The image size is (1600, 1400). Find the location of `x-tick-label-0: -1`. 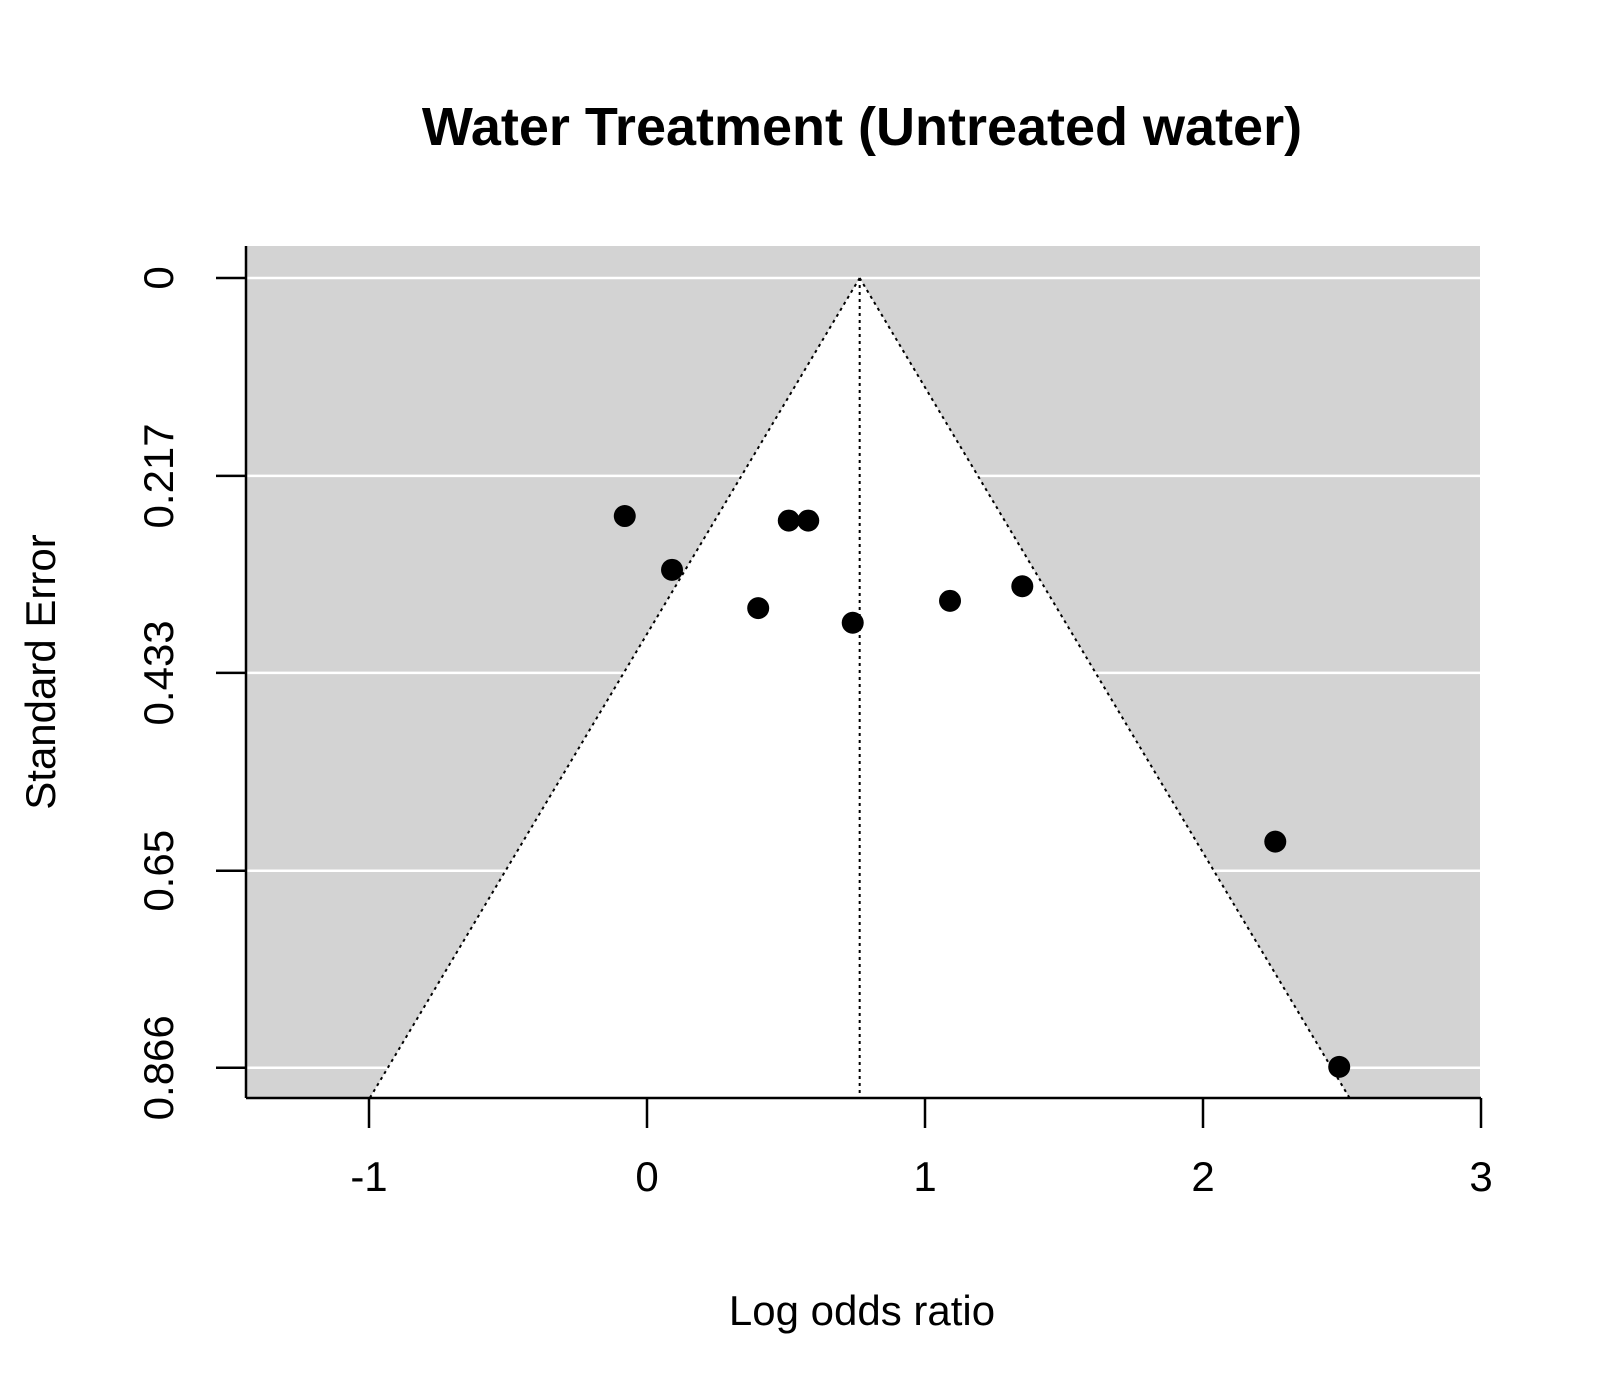

x-tick-label-0: -1 is located at coordinates (368, 1176).